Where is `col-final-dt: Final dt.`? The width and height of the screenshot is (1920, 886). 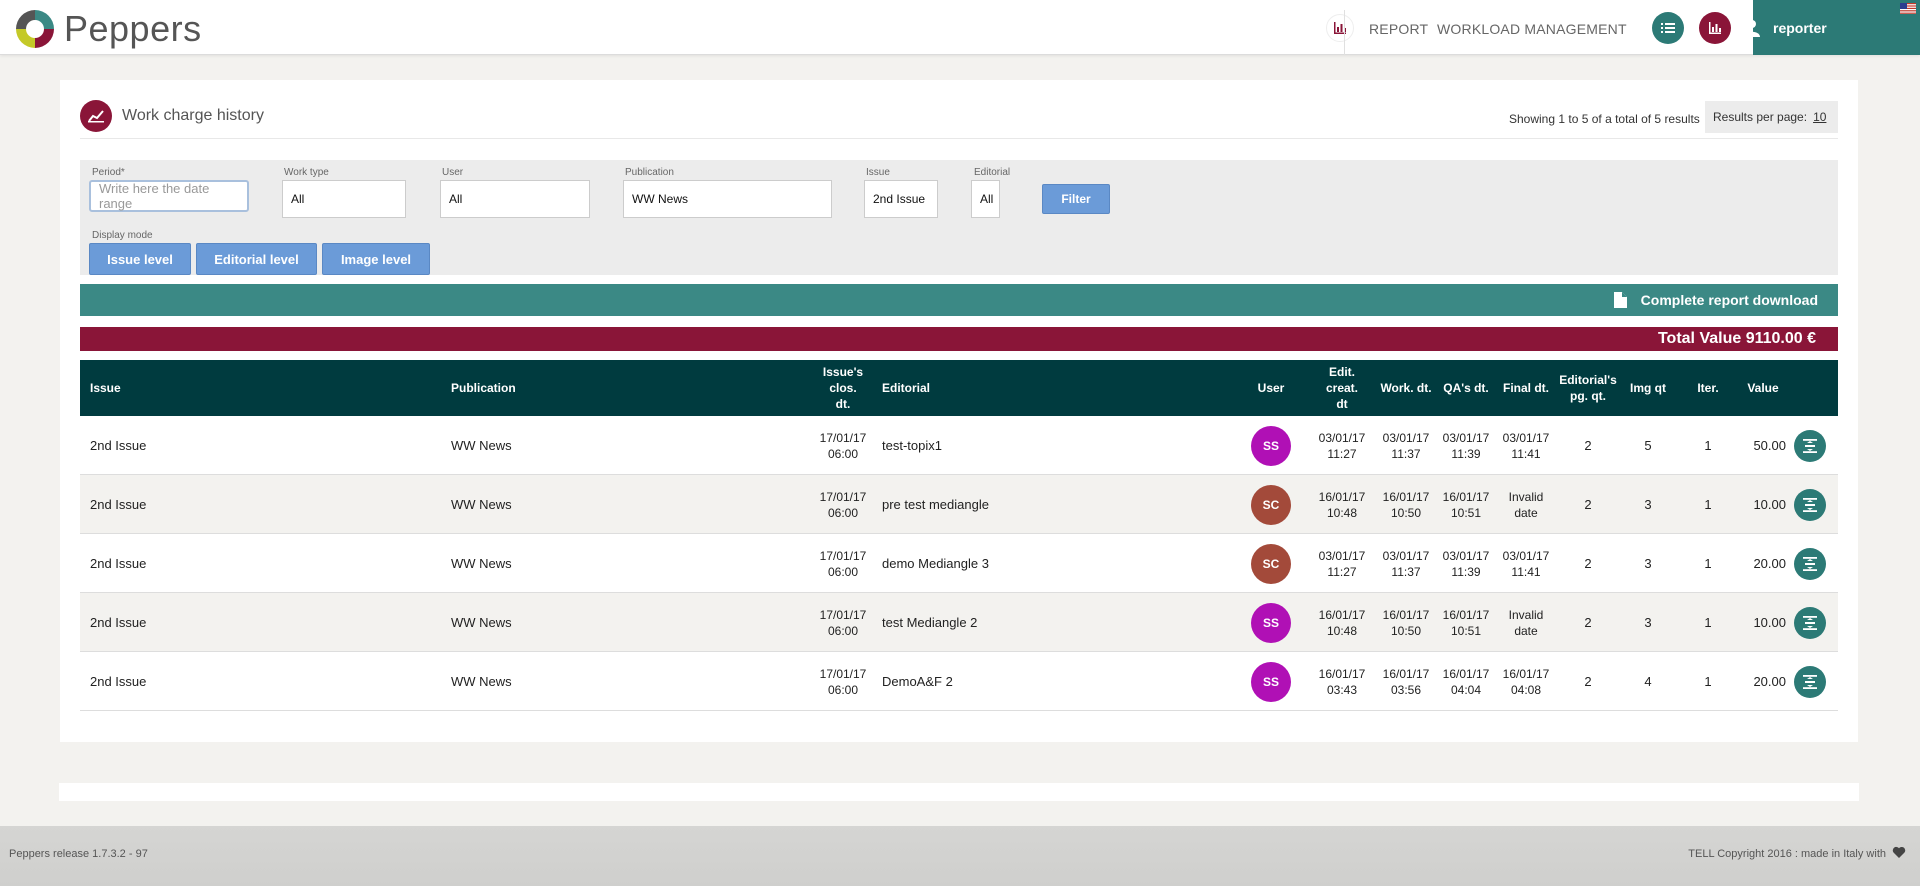
col-final-dt: Final dt. is located at coordinates (1526, 388).